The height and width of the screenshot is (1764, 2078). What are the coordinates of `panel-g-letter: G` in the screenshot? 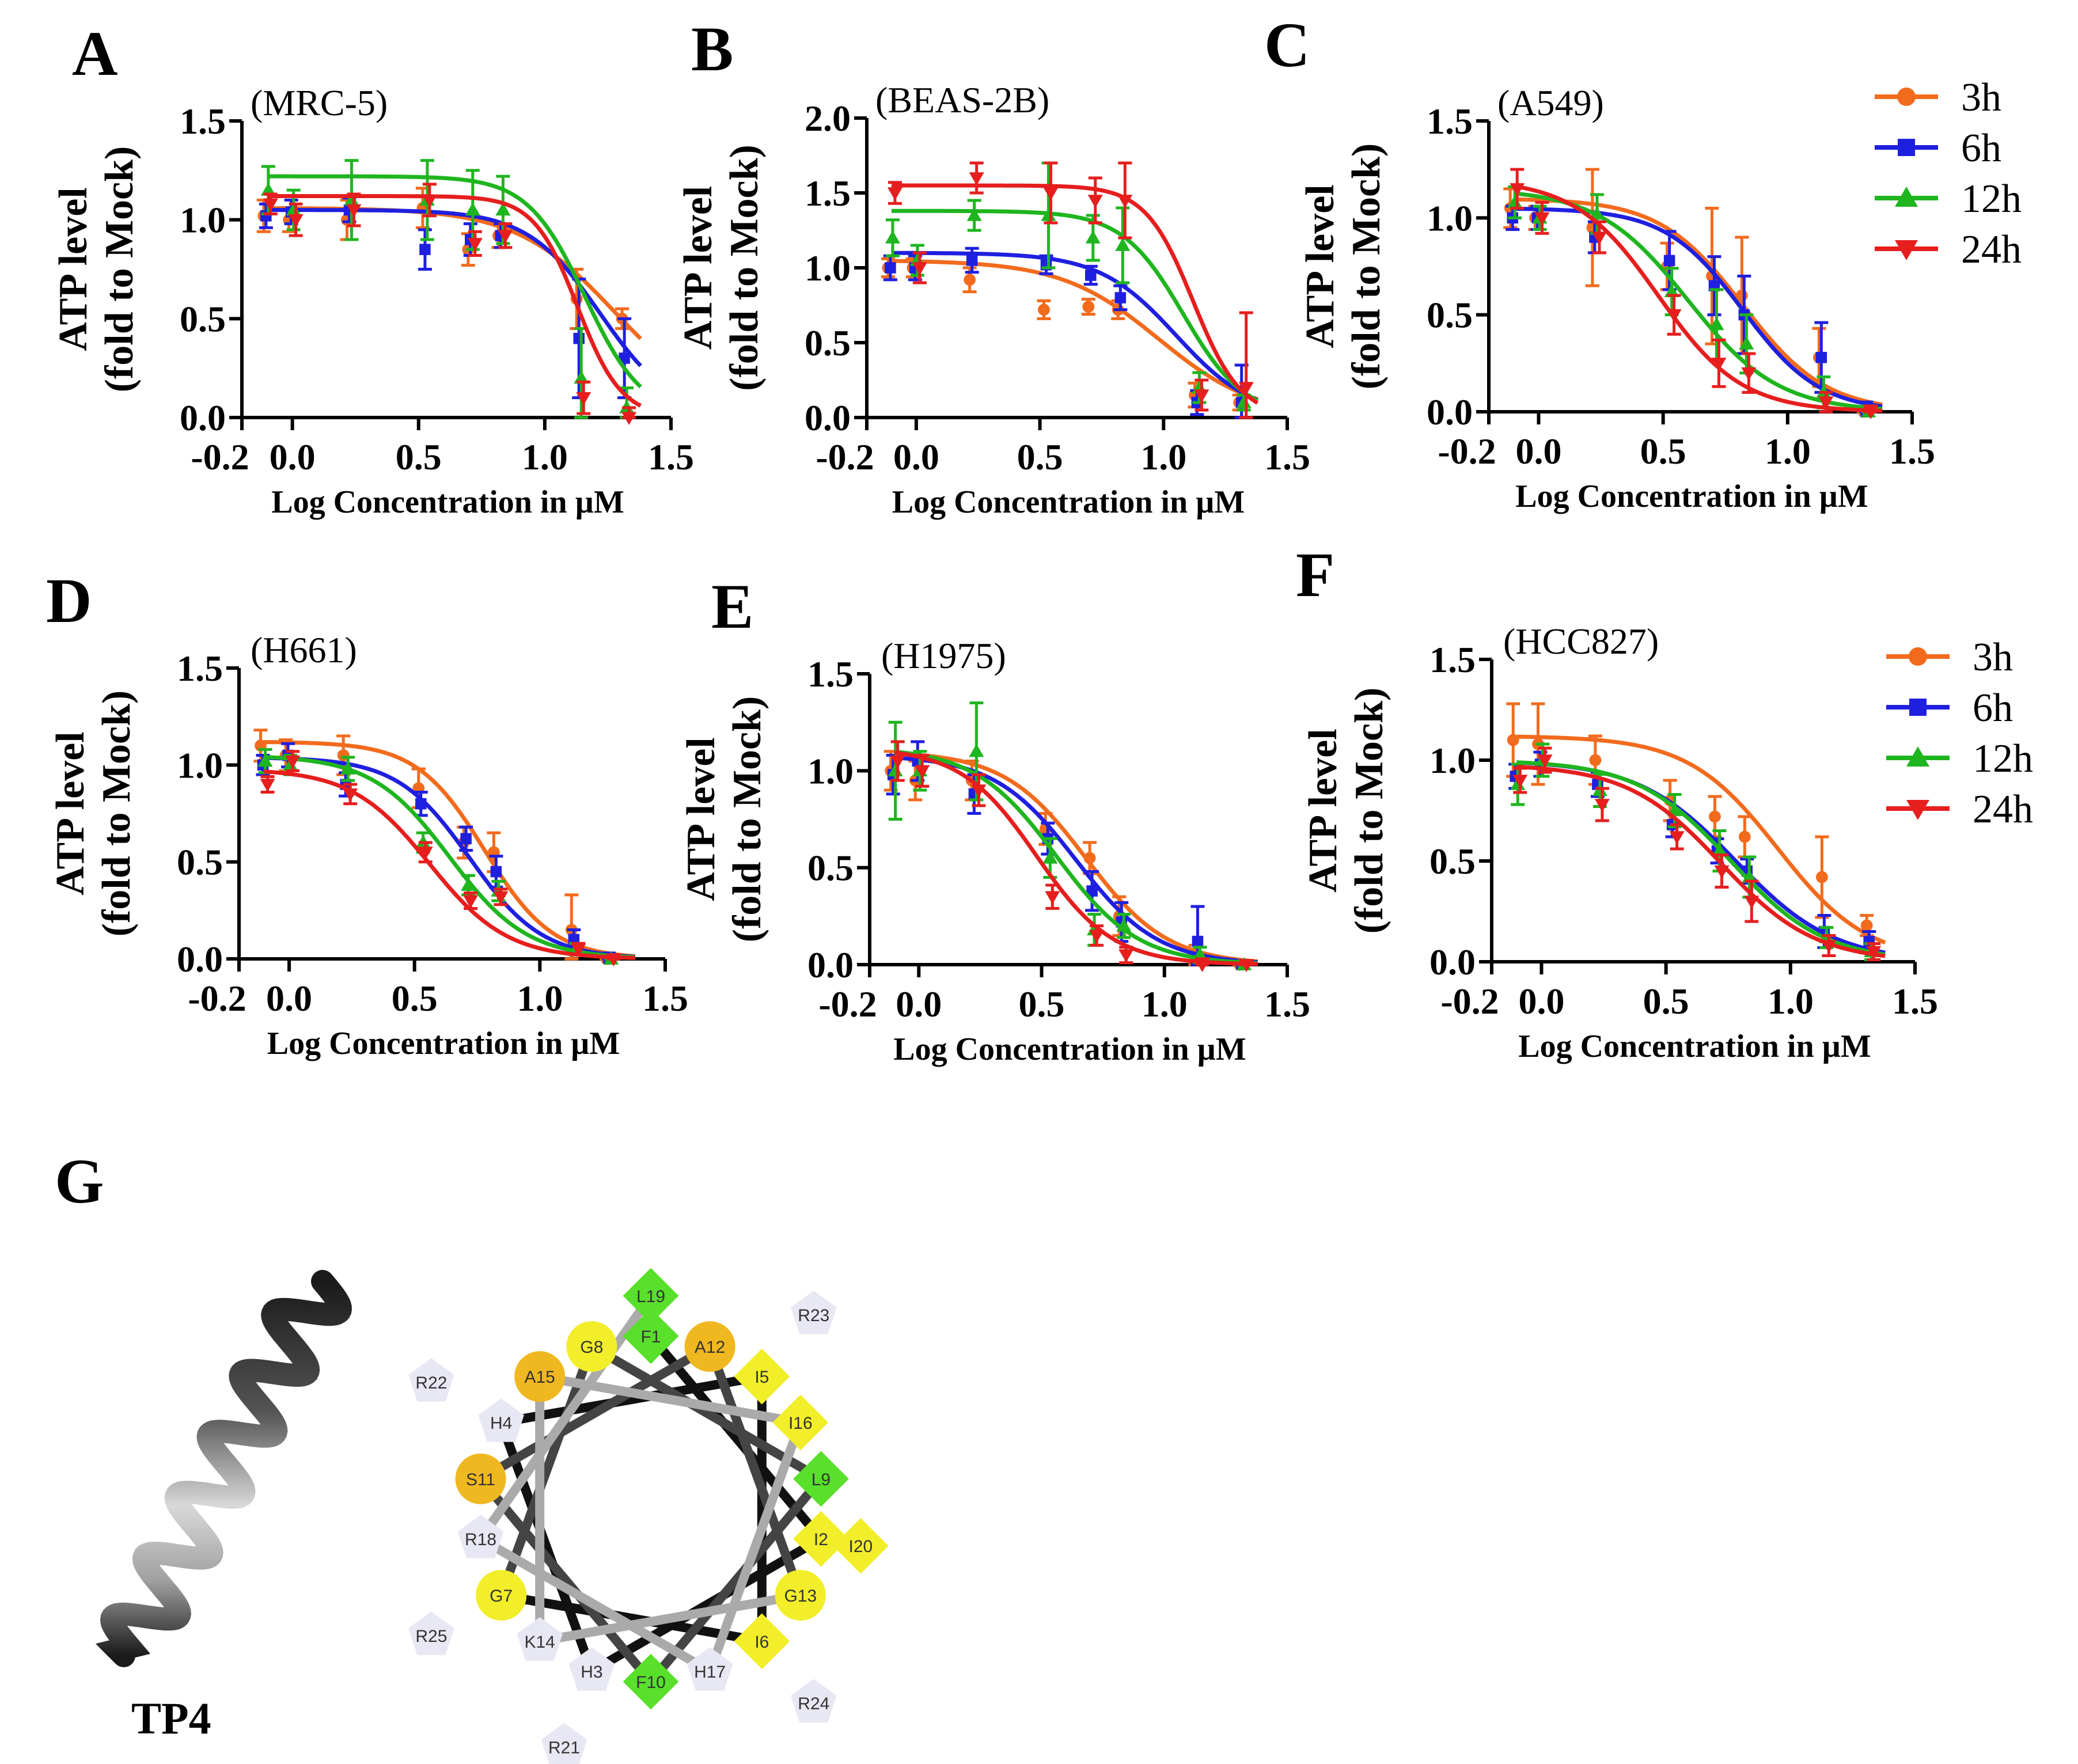 It's located at (79, 1181).